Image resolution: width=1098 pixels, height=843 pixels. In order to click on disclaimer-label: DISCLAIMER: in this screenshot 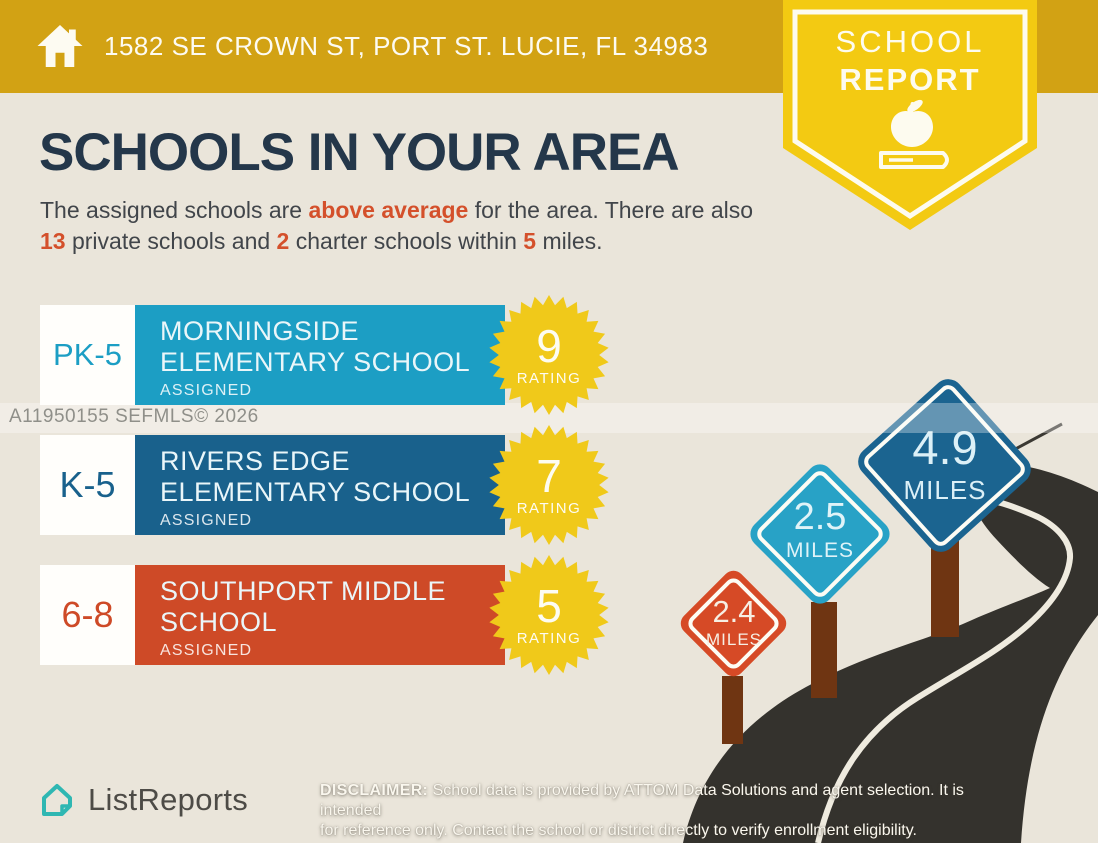, I will do `click(374, 790)`.